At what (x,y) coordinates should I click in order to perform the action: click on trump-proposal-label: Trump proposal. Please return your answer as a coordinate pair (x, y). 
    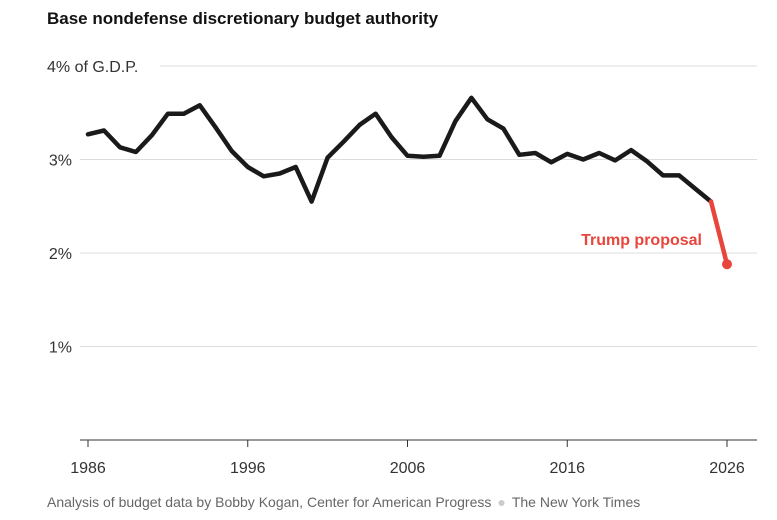
    Looking at the image, I should click on (641, 240).